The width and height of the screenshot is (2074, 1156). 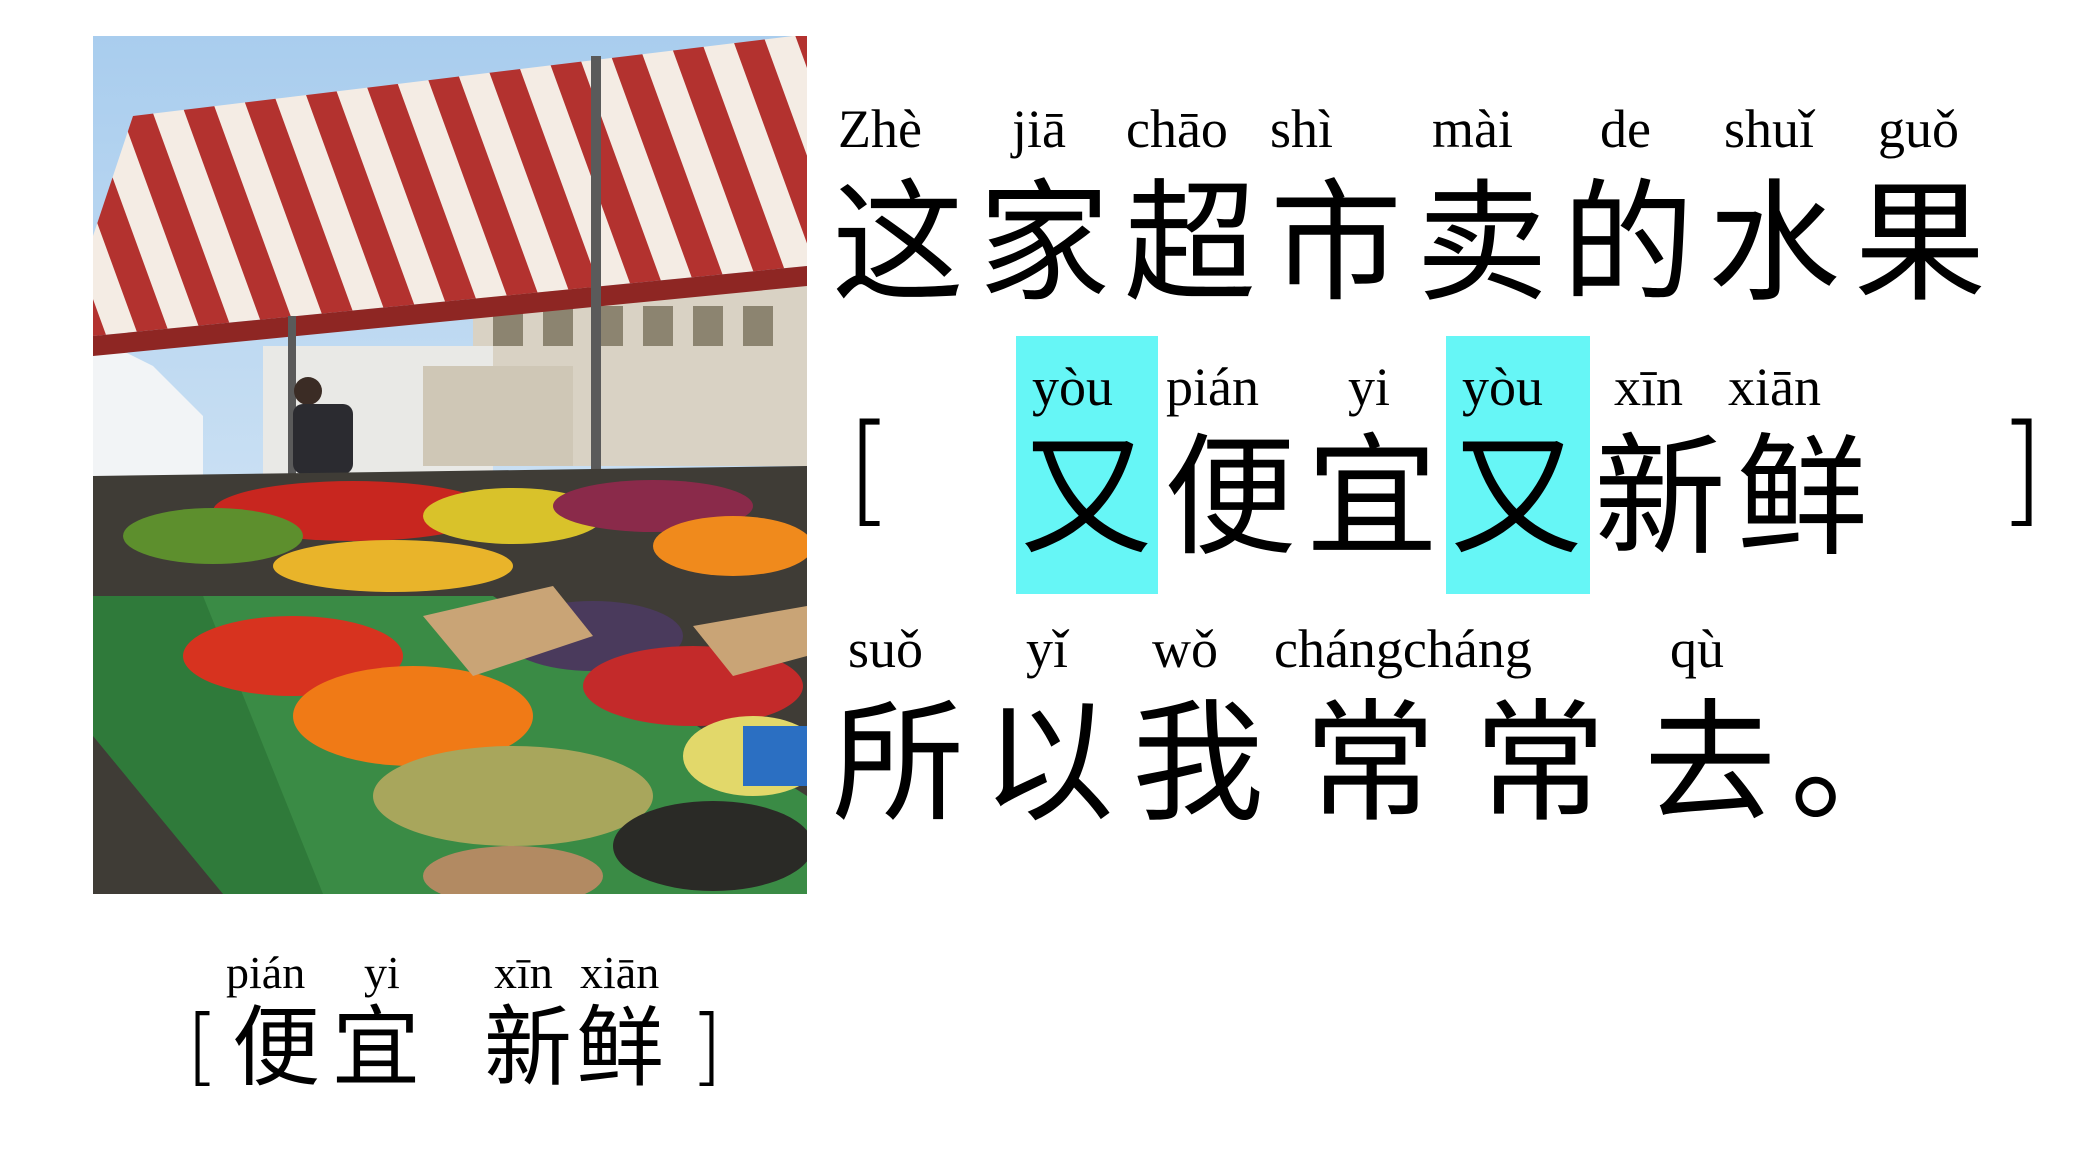 What do you see at coordinates (1177, 129) in the screenshot?
I see `pinyin-chao: chāo` at bounding box center [1177, 129].